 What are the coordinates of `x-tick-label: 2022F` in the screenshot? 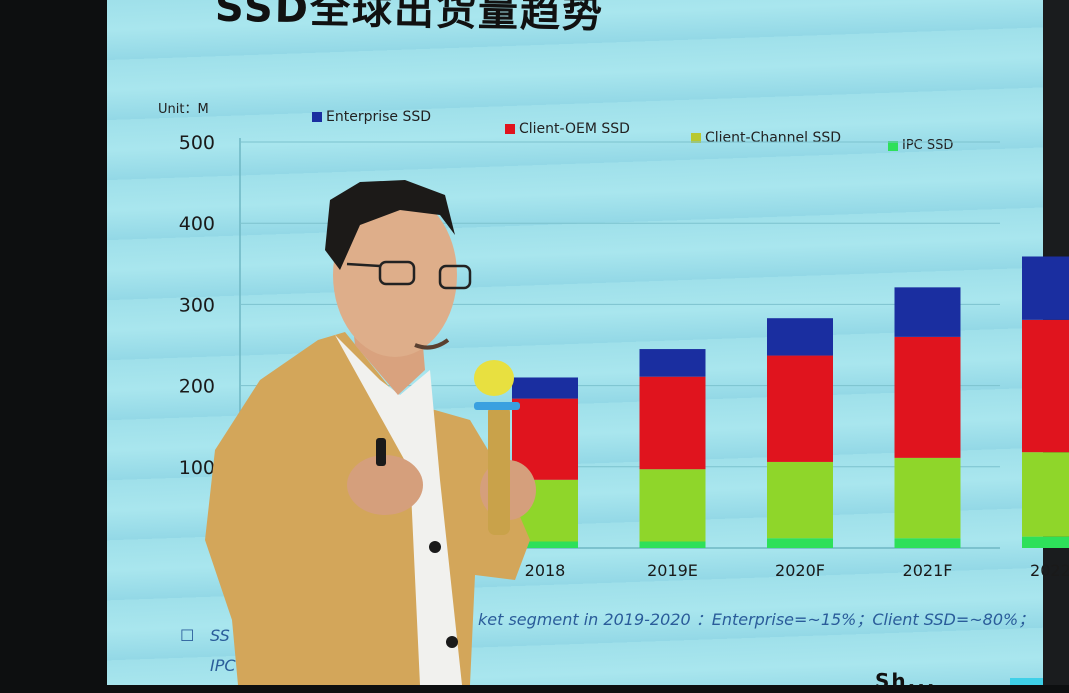 It's located at (1049, 570).